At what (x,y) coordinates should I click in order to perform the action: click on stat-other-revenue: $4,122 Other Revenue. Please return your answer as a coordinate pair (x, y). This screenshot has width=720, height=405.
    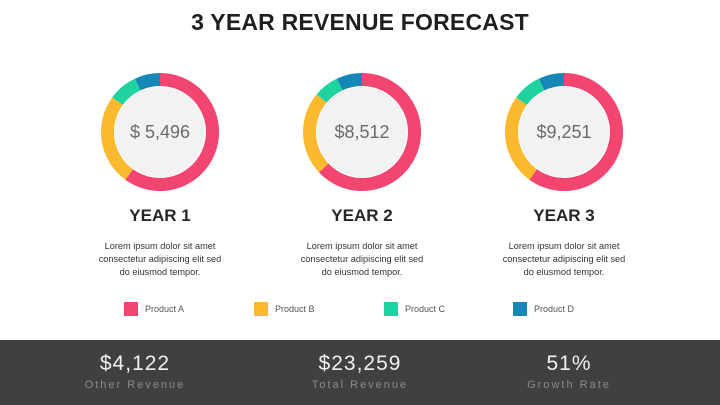
    Looking at the image, I should click on (135, 371).